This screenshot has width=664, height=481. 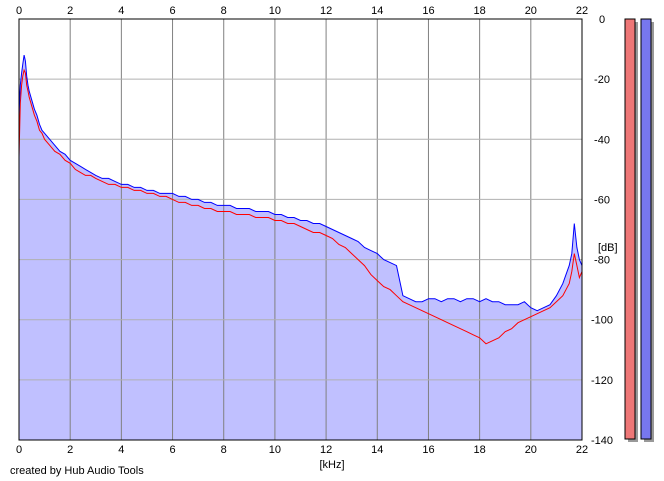 I want to click on x-tick-label-top: 22, so click(x=582, y=11).